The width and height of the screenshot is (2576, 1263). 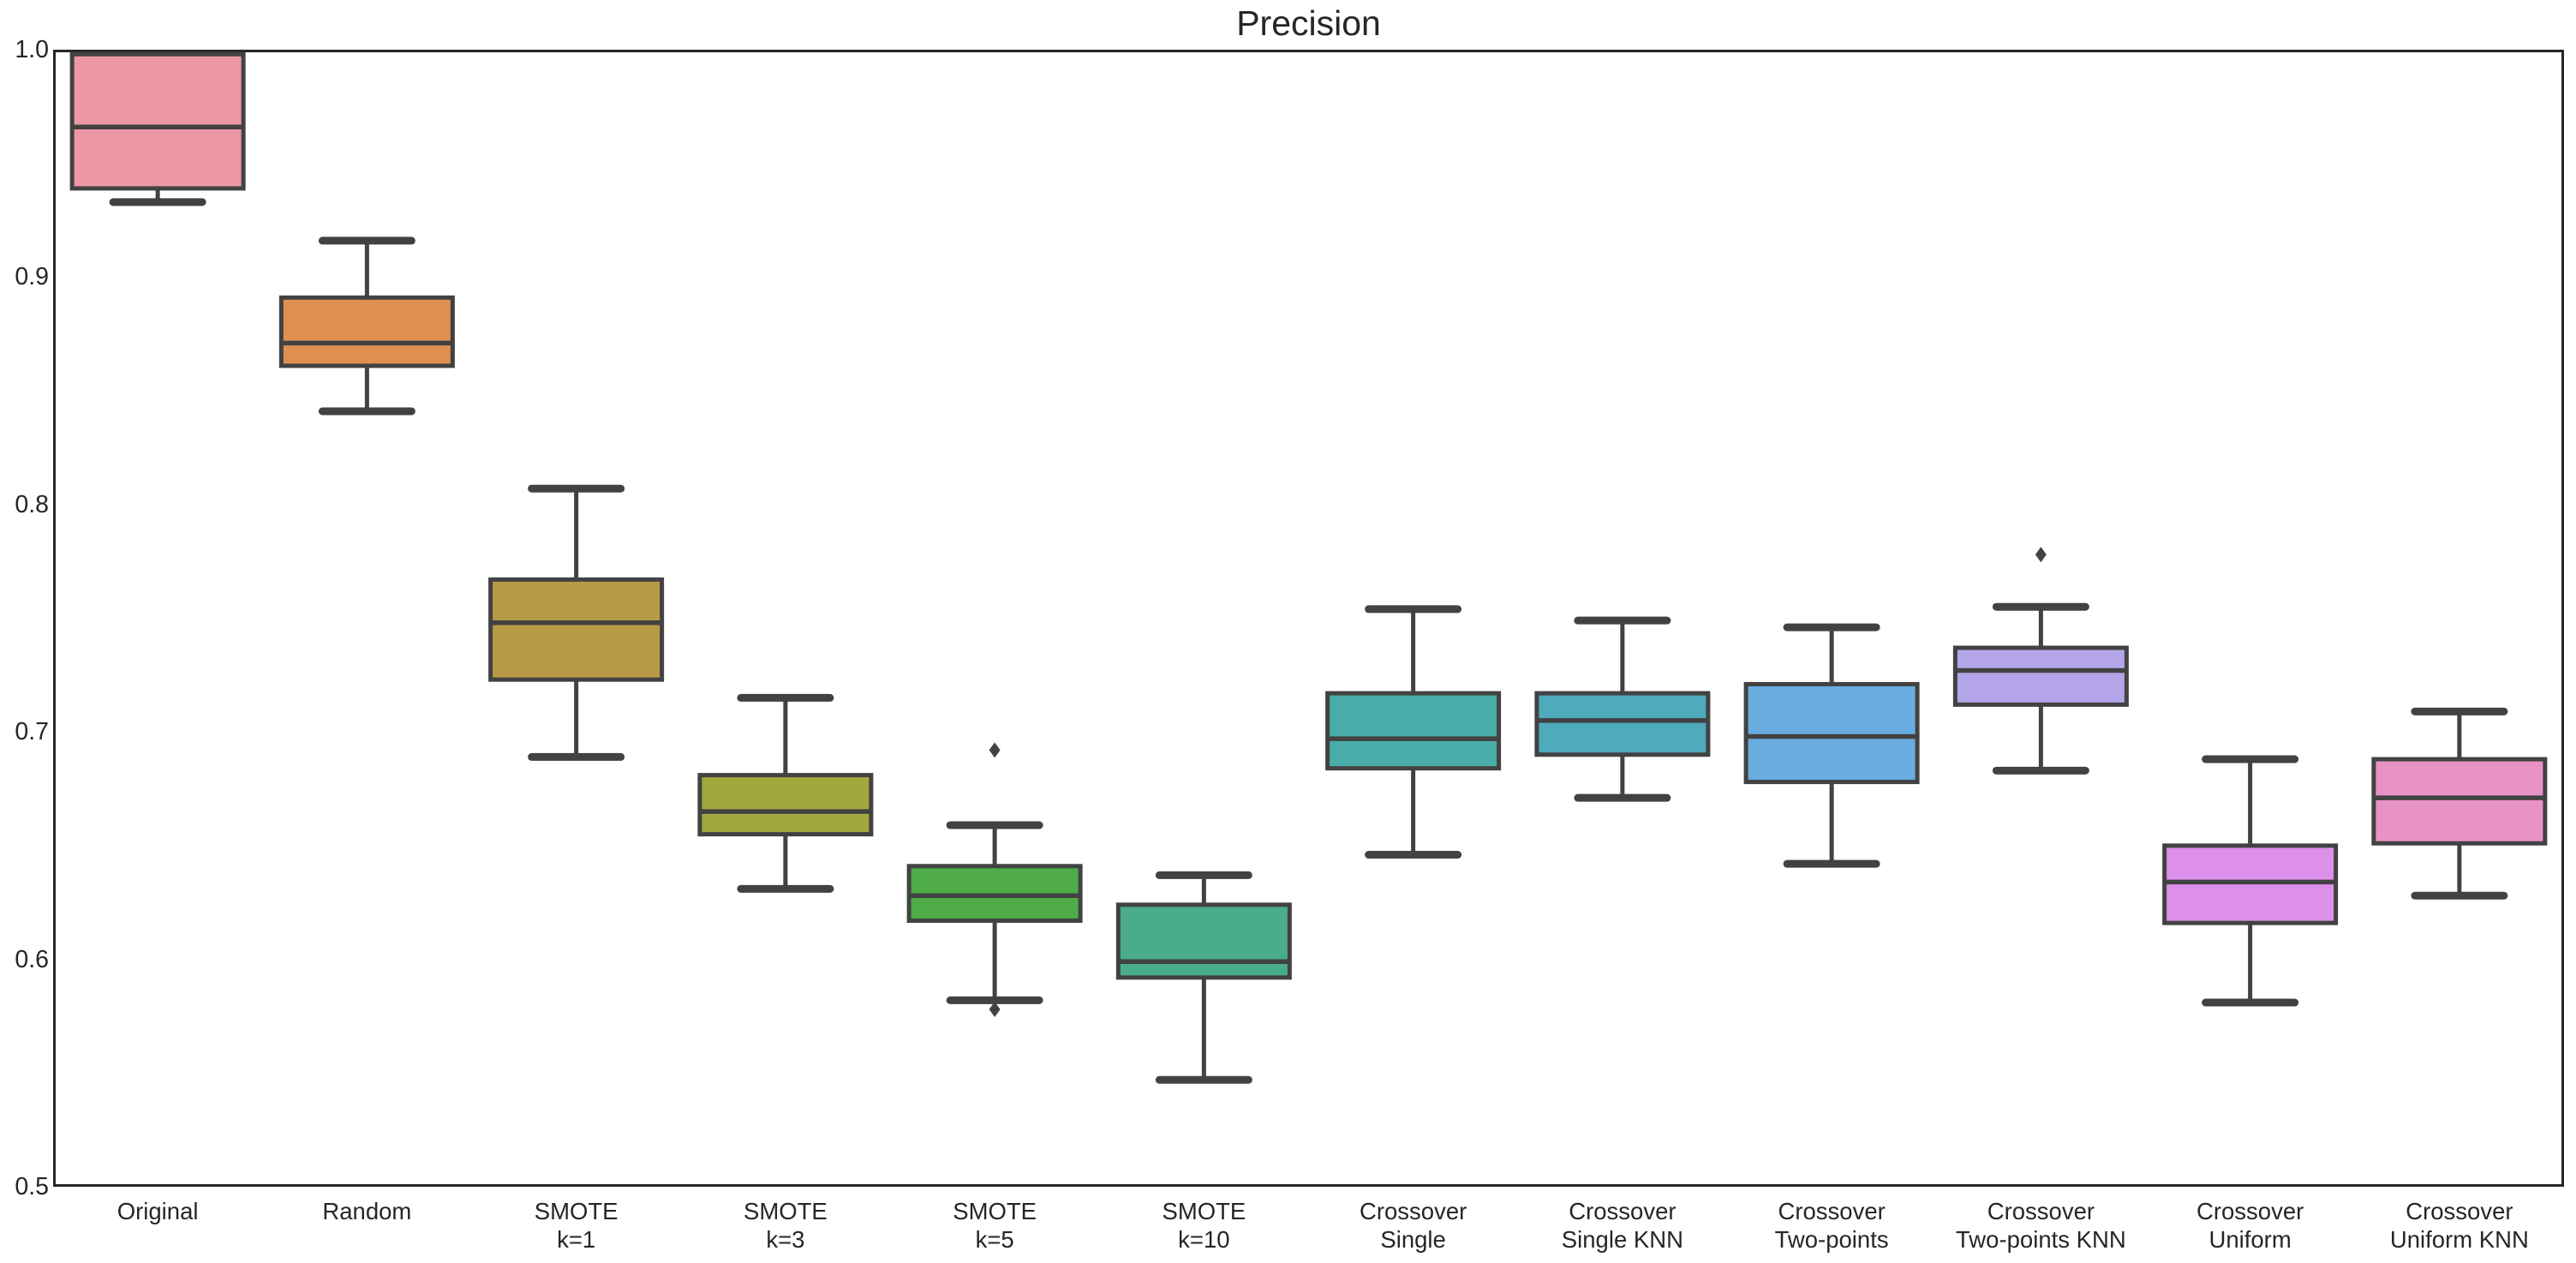 I want to click on x-tick-label: Crossover Uniform KNN, so click(x=2459, y=1225).